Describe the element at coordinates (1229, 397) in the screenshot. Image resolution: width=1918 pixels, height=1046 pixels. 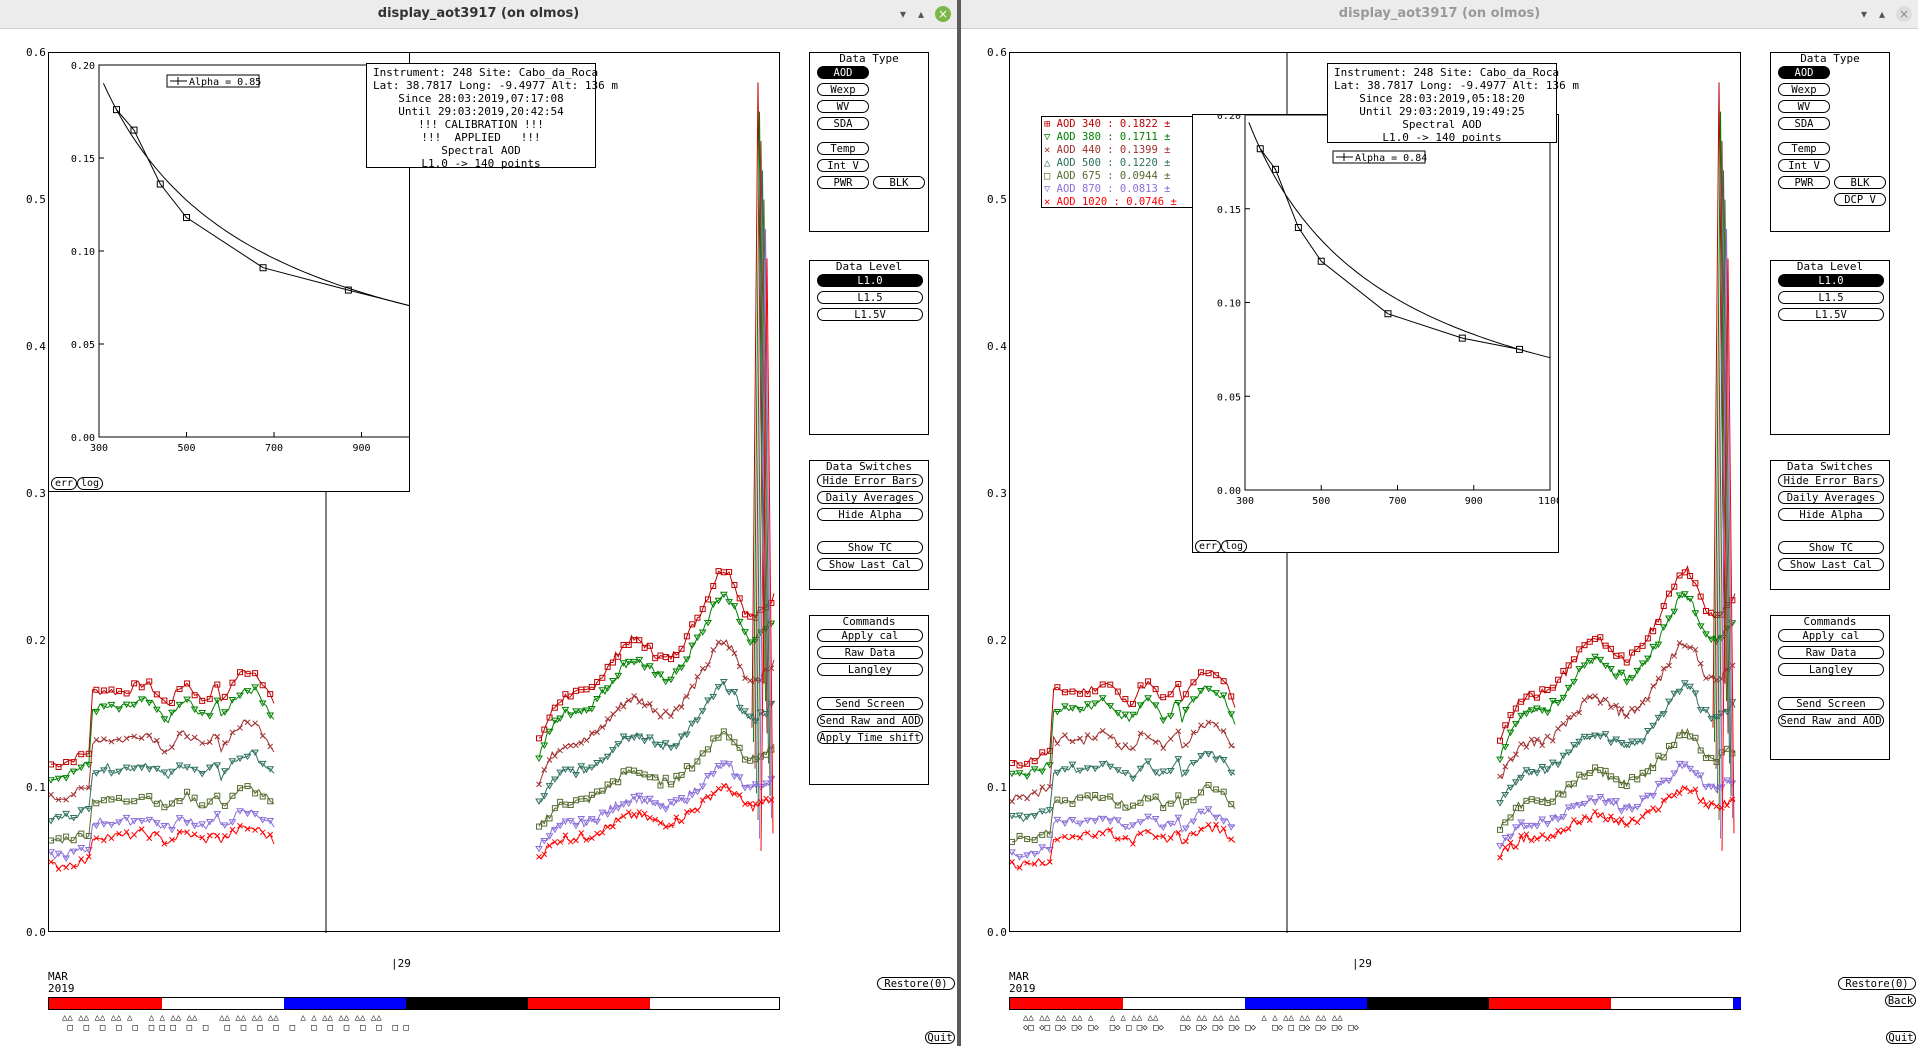
I see `inset-y-tick-label: 0.05` at that location.